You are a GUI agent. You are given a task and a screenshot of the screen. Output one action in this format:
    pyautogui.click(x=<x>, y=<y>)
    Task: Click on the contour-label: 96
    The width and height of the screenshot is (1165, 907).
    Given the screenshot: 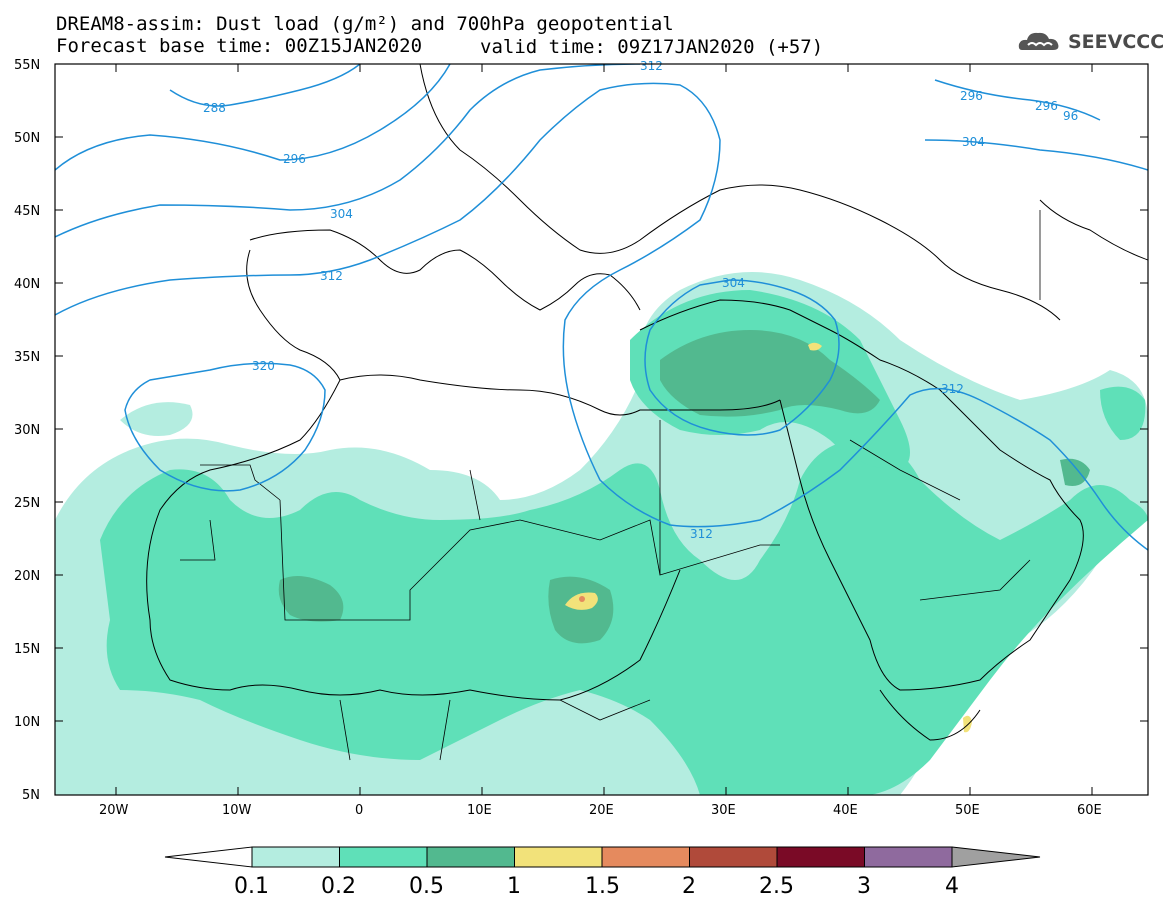 What is the action you would take?
    pyautogui.click(x=1070, y=116)
    